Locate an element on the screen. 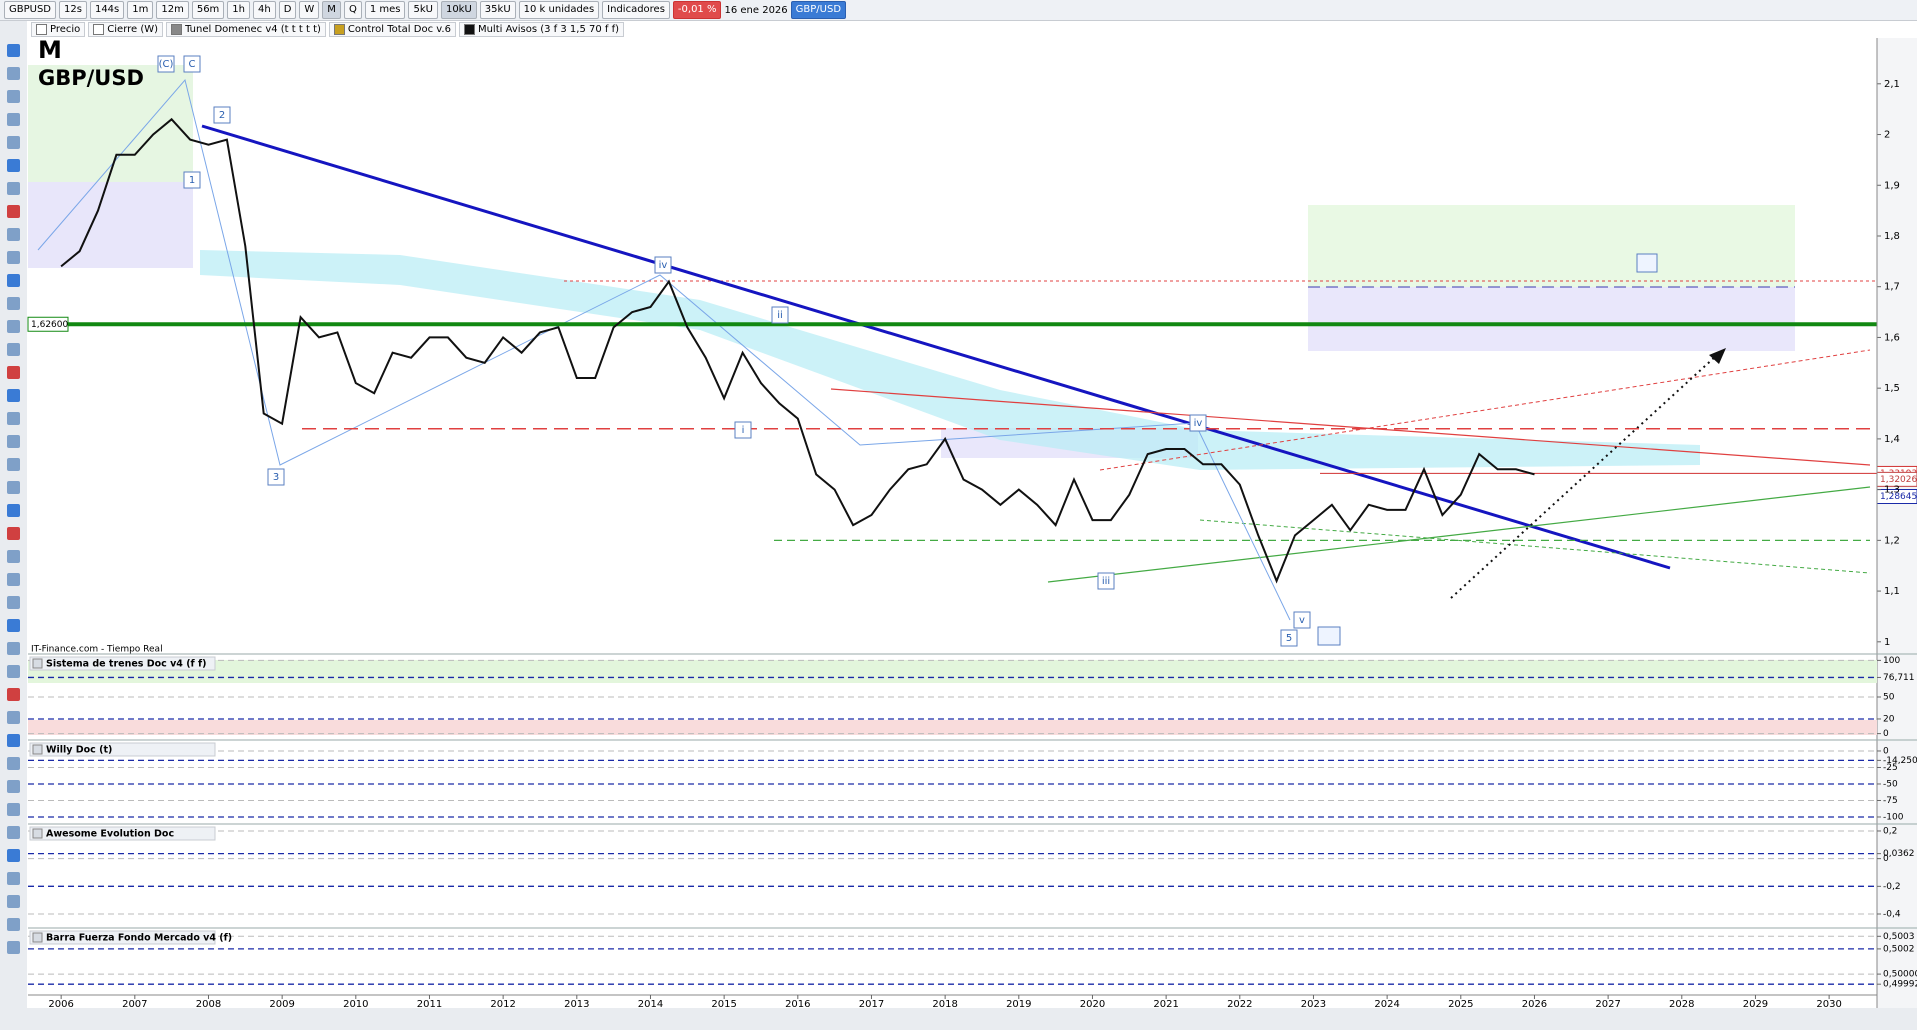 The width and height of the screenshot is (1917, 1030). wave-label: iii is located at coordinates (1106, 581).